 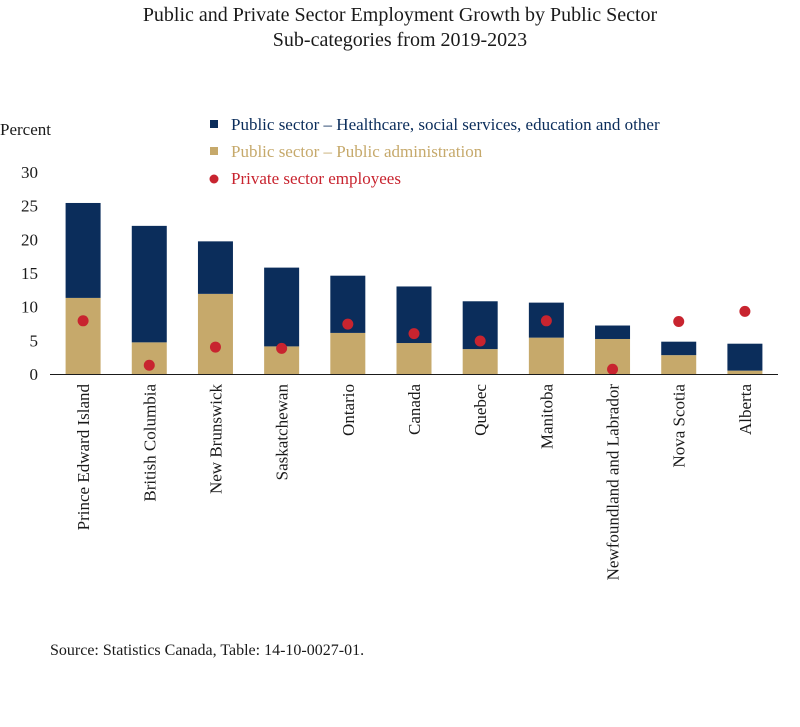 I want to click on y-tick-label: 15, so click(x=29, y=273).